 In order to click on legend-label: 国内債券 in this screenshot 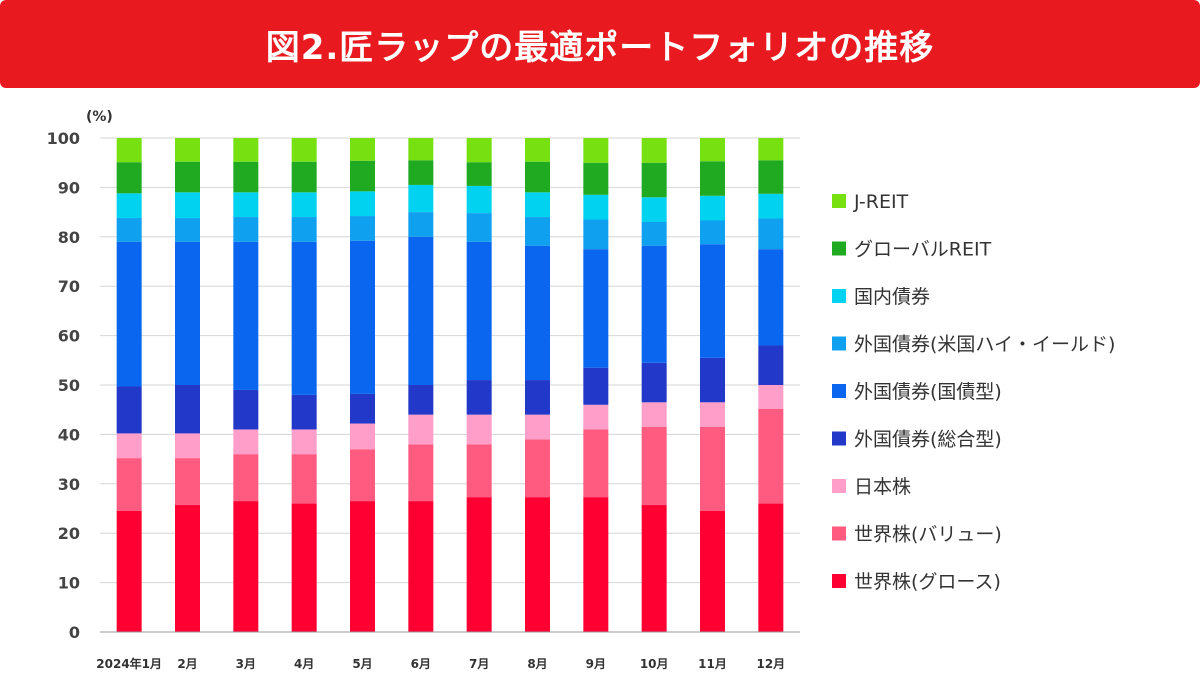, I will do `click(892, 297)`.